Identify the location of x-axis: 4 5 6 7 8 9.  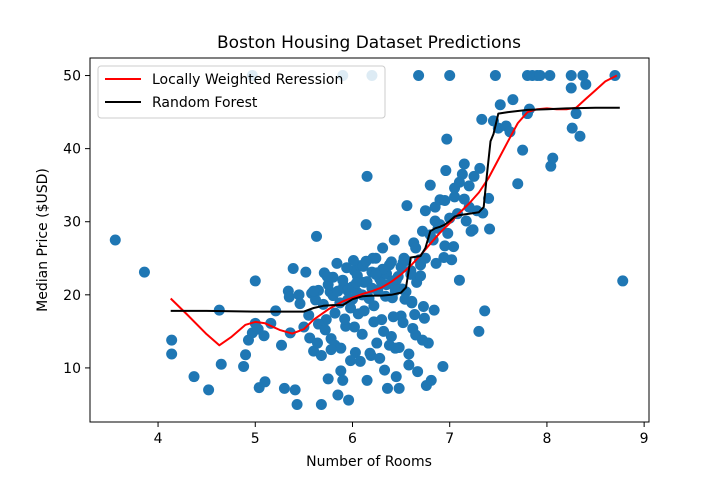
(401, 434).